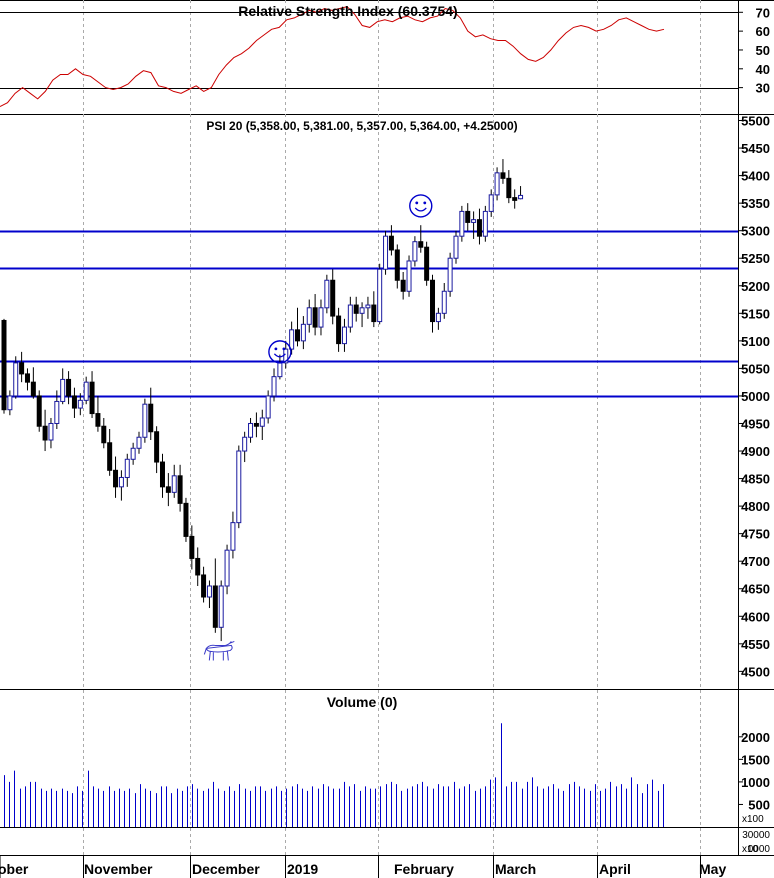 This screenshot has width=774, height=878. Describe the element at coordinates (759, 849) in the screenshot. I see `volume-sub-label: 0000` at that location.